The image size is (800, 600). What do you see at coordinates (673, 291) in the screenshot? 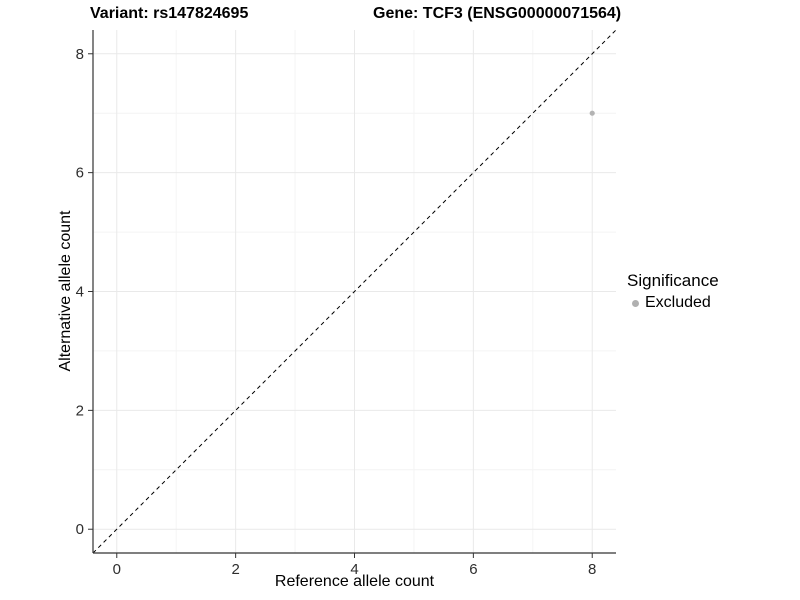
I see `legend: Significance Excluded` at bounding box center [673, 291].